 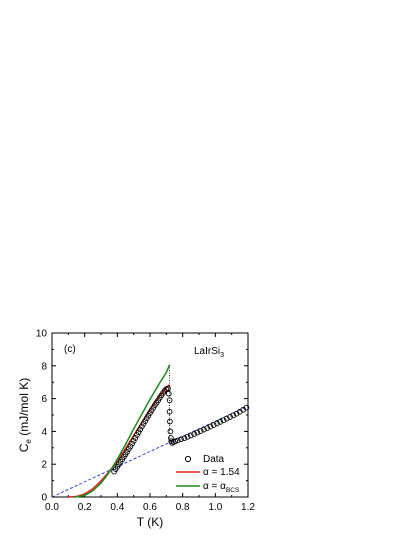 What do you see at coordinates (52, 507) in the screenshot?
I see `x-tick-label: 0.0` at bounding box center [52, 507].